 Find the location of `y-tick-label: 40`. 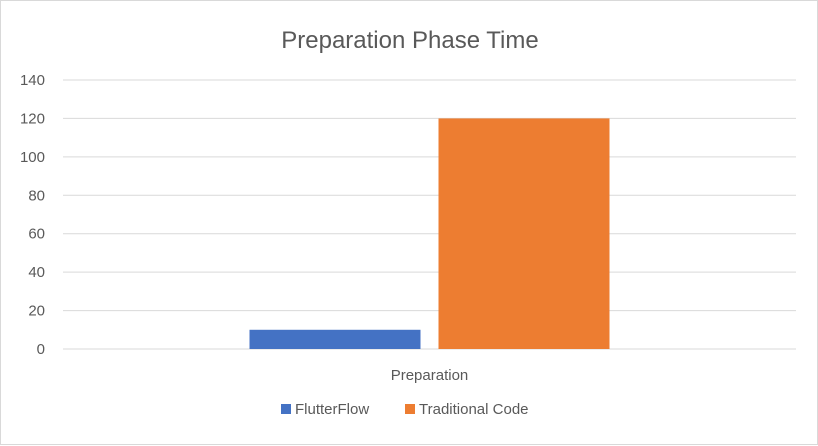

y-tick-label: 40 is located at coordinates (36, 272).